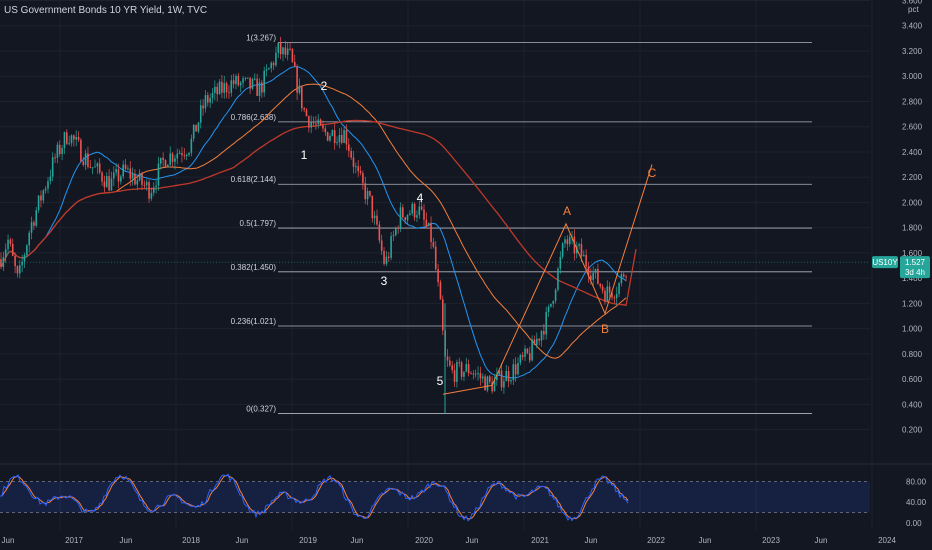  Describe the element at coordinates (887, 540) in the screenshot. I see `x-tick-15: 2024` at that location.